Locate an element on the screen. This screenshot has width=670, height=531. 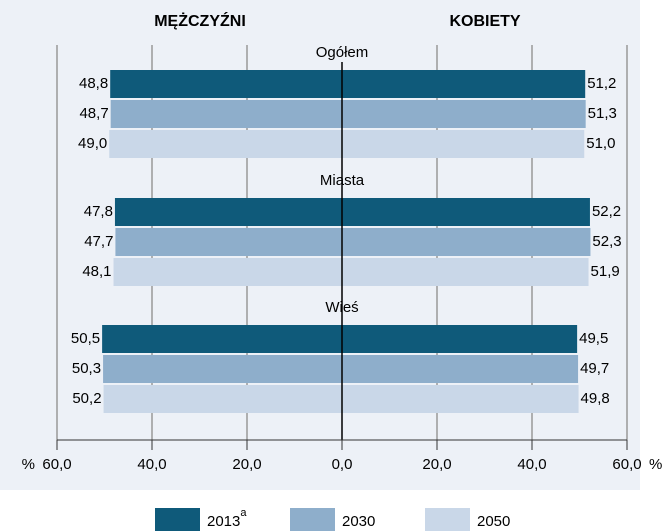
value-label: 51,3 is located at coordinates (602, 113).